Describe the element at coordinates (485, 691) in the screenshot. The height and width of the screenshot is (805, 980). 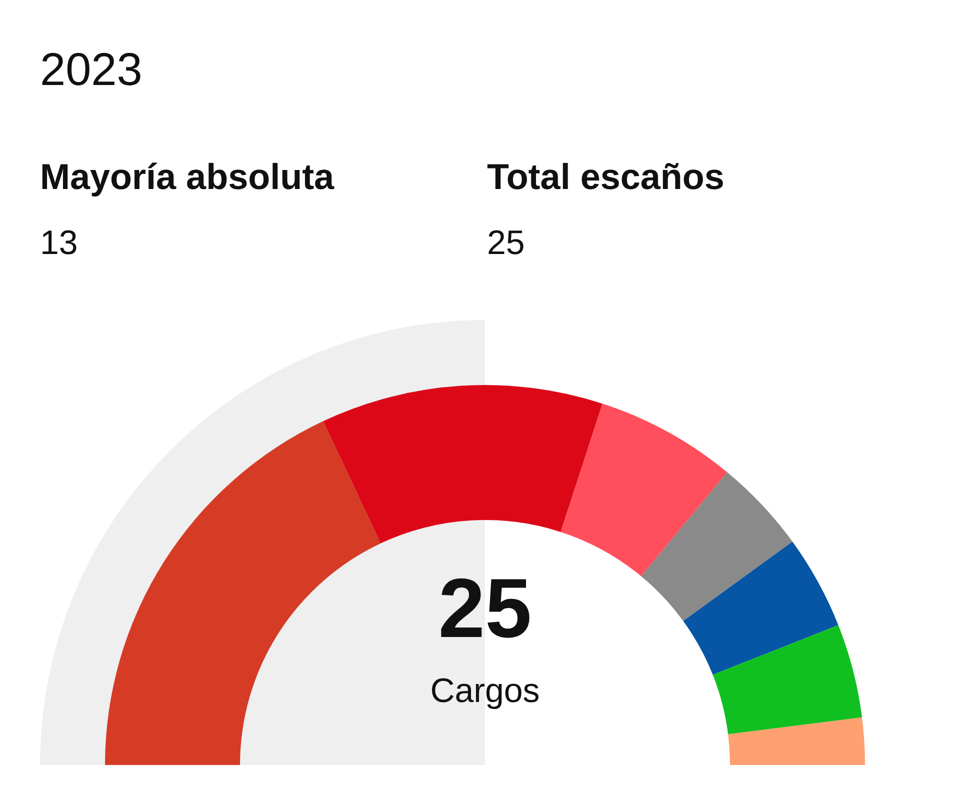
I see `text: Cargos` at that location.